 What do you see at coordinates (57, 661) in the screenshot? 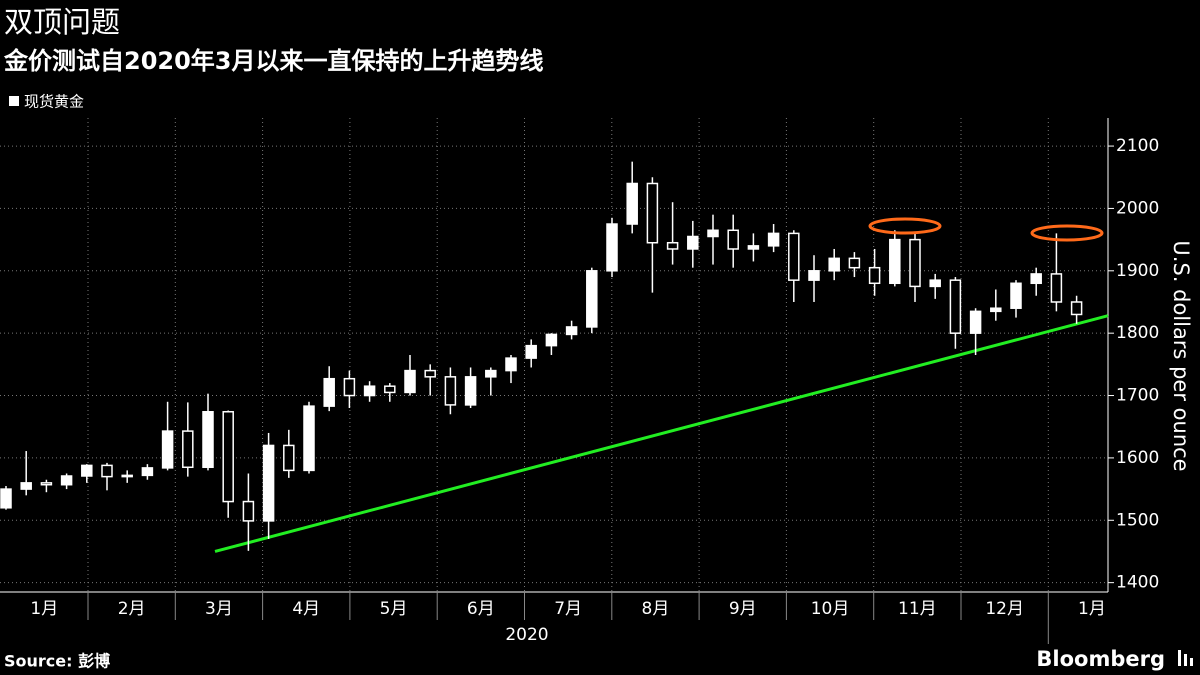
I see `source: Source: 彭博` at bounding box center [57, 661].